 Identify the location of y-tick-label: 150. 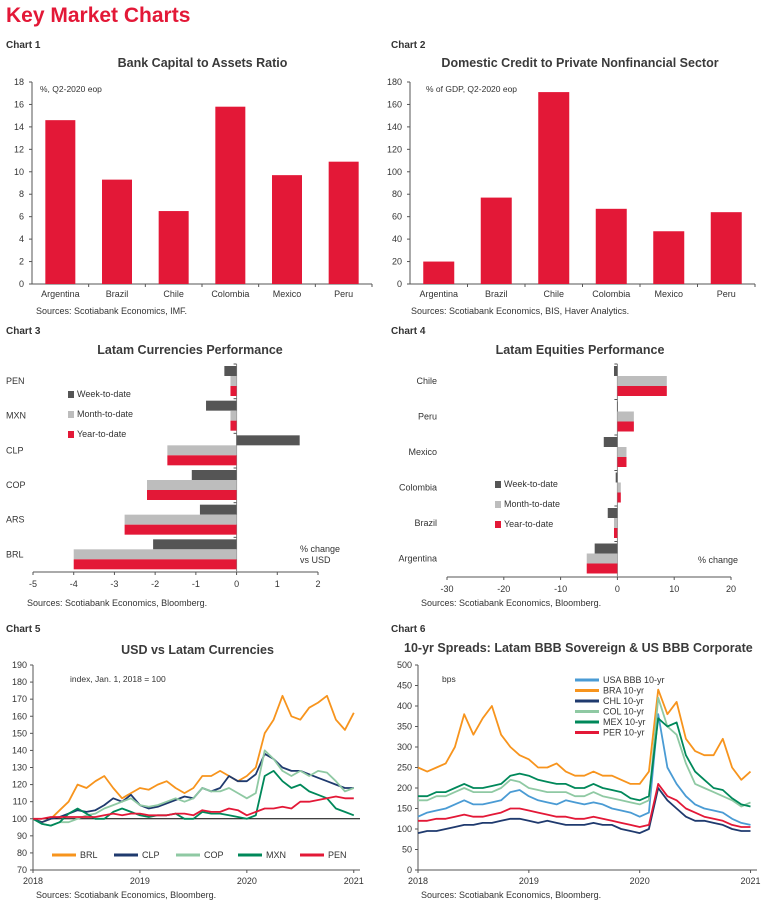
(19, 733).